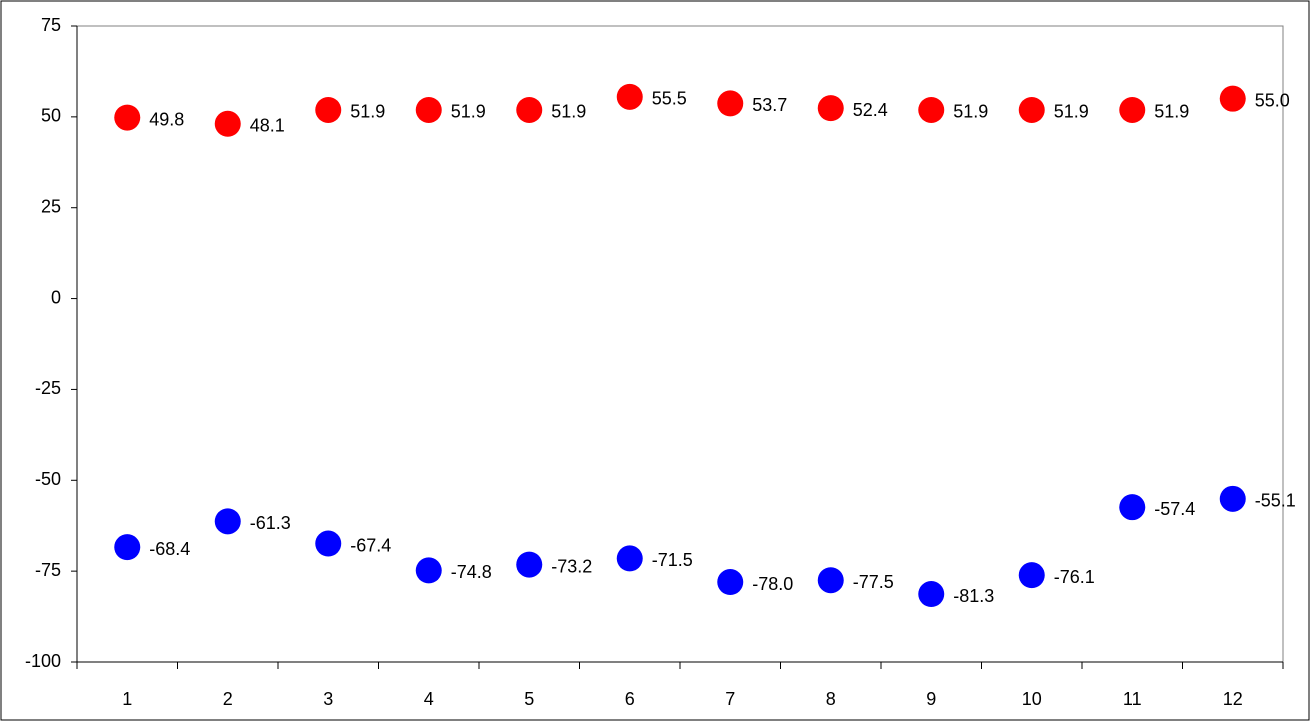 The width and height of the screenshot is (1311, 723). Describe the element at coordinates (51, 206) in the screenshot. I see `y-tick-label: 25` at that location.